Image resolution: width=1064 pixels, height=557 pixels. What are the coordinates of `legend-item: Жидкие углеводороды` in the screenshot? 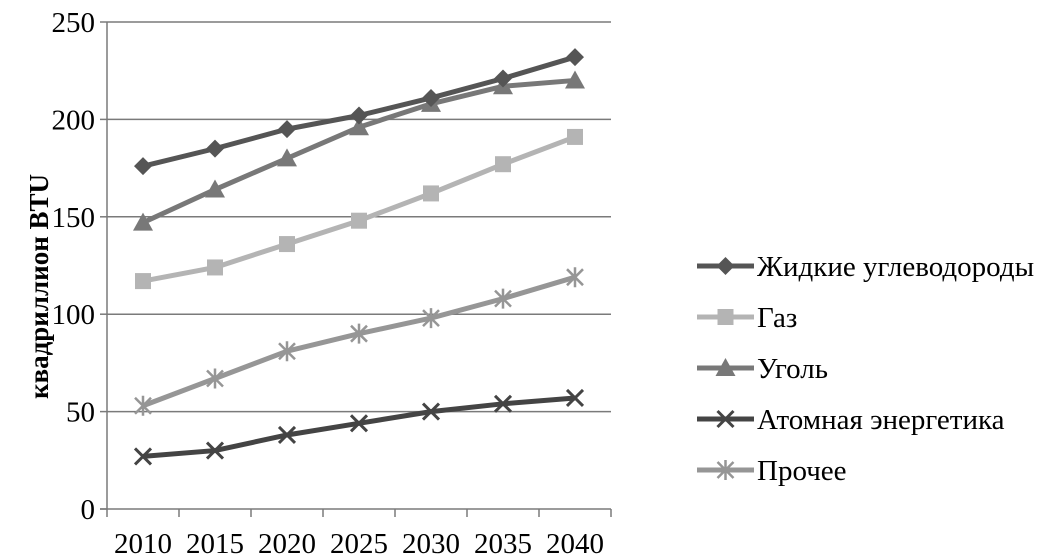 It's located at (865, 267).